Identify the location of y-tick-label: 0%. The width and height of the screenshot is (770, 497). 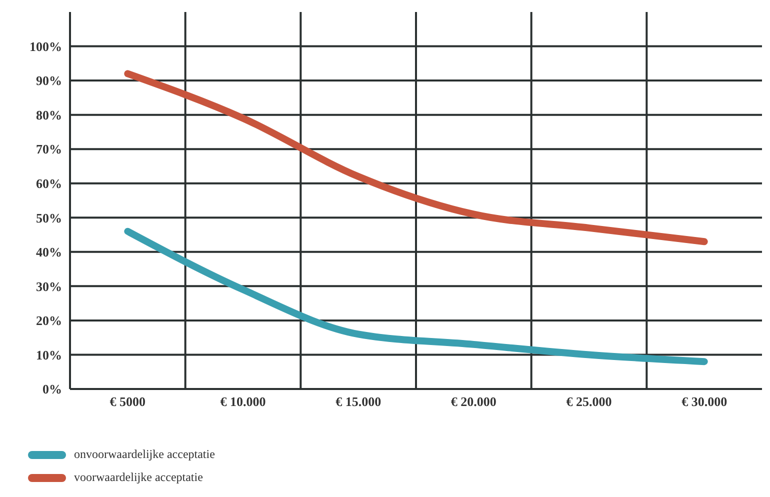
(52, 389).